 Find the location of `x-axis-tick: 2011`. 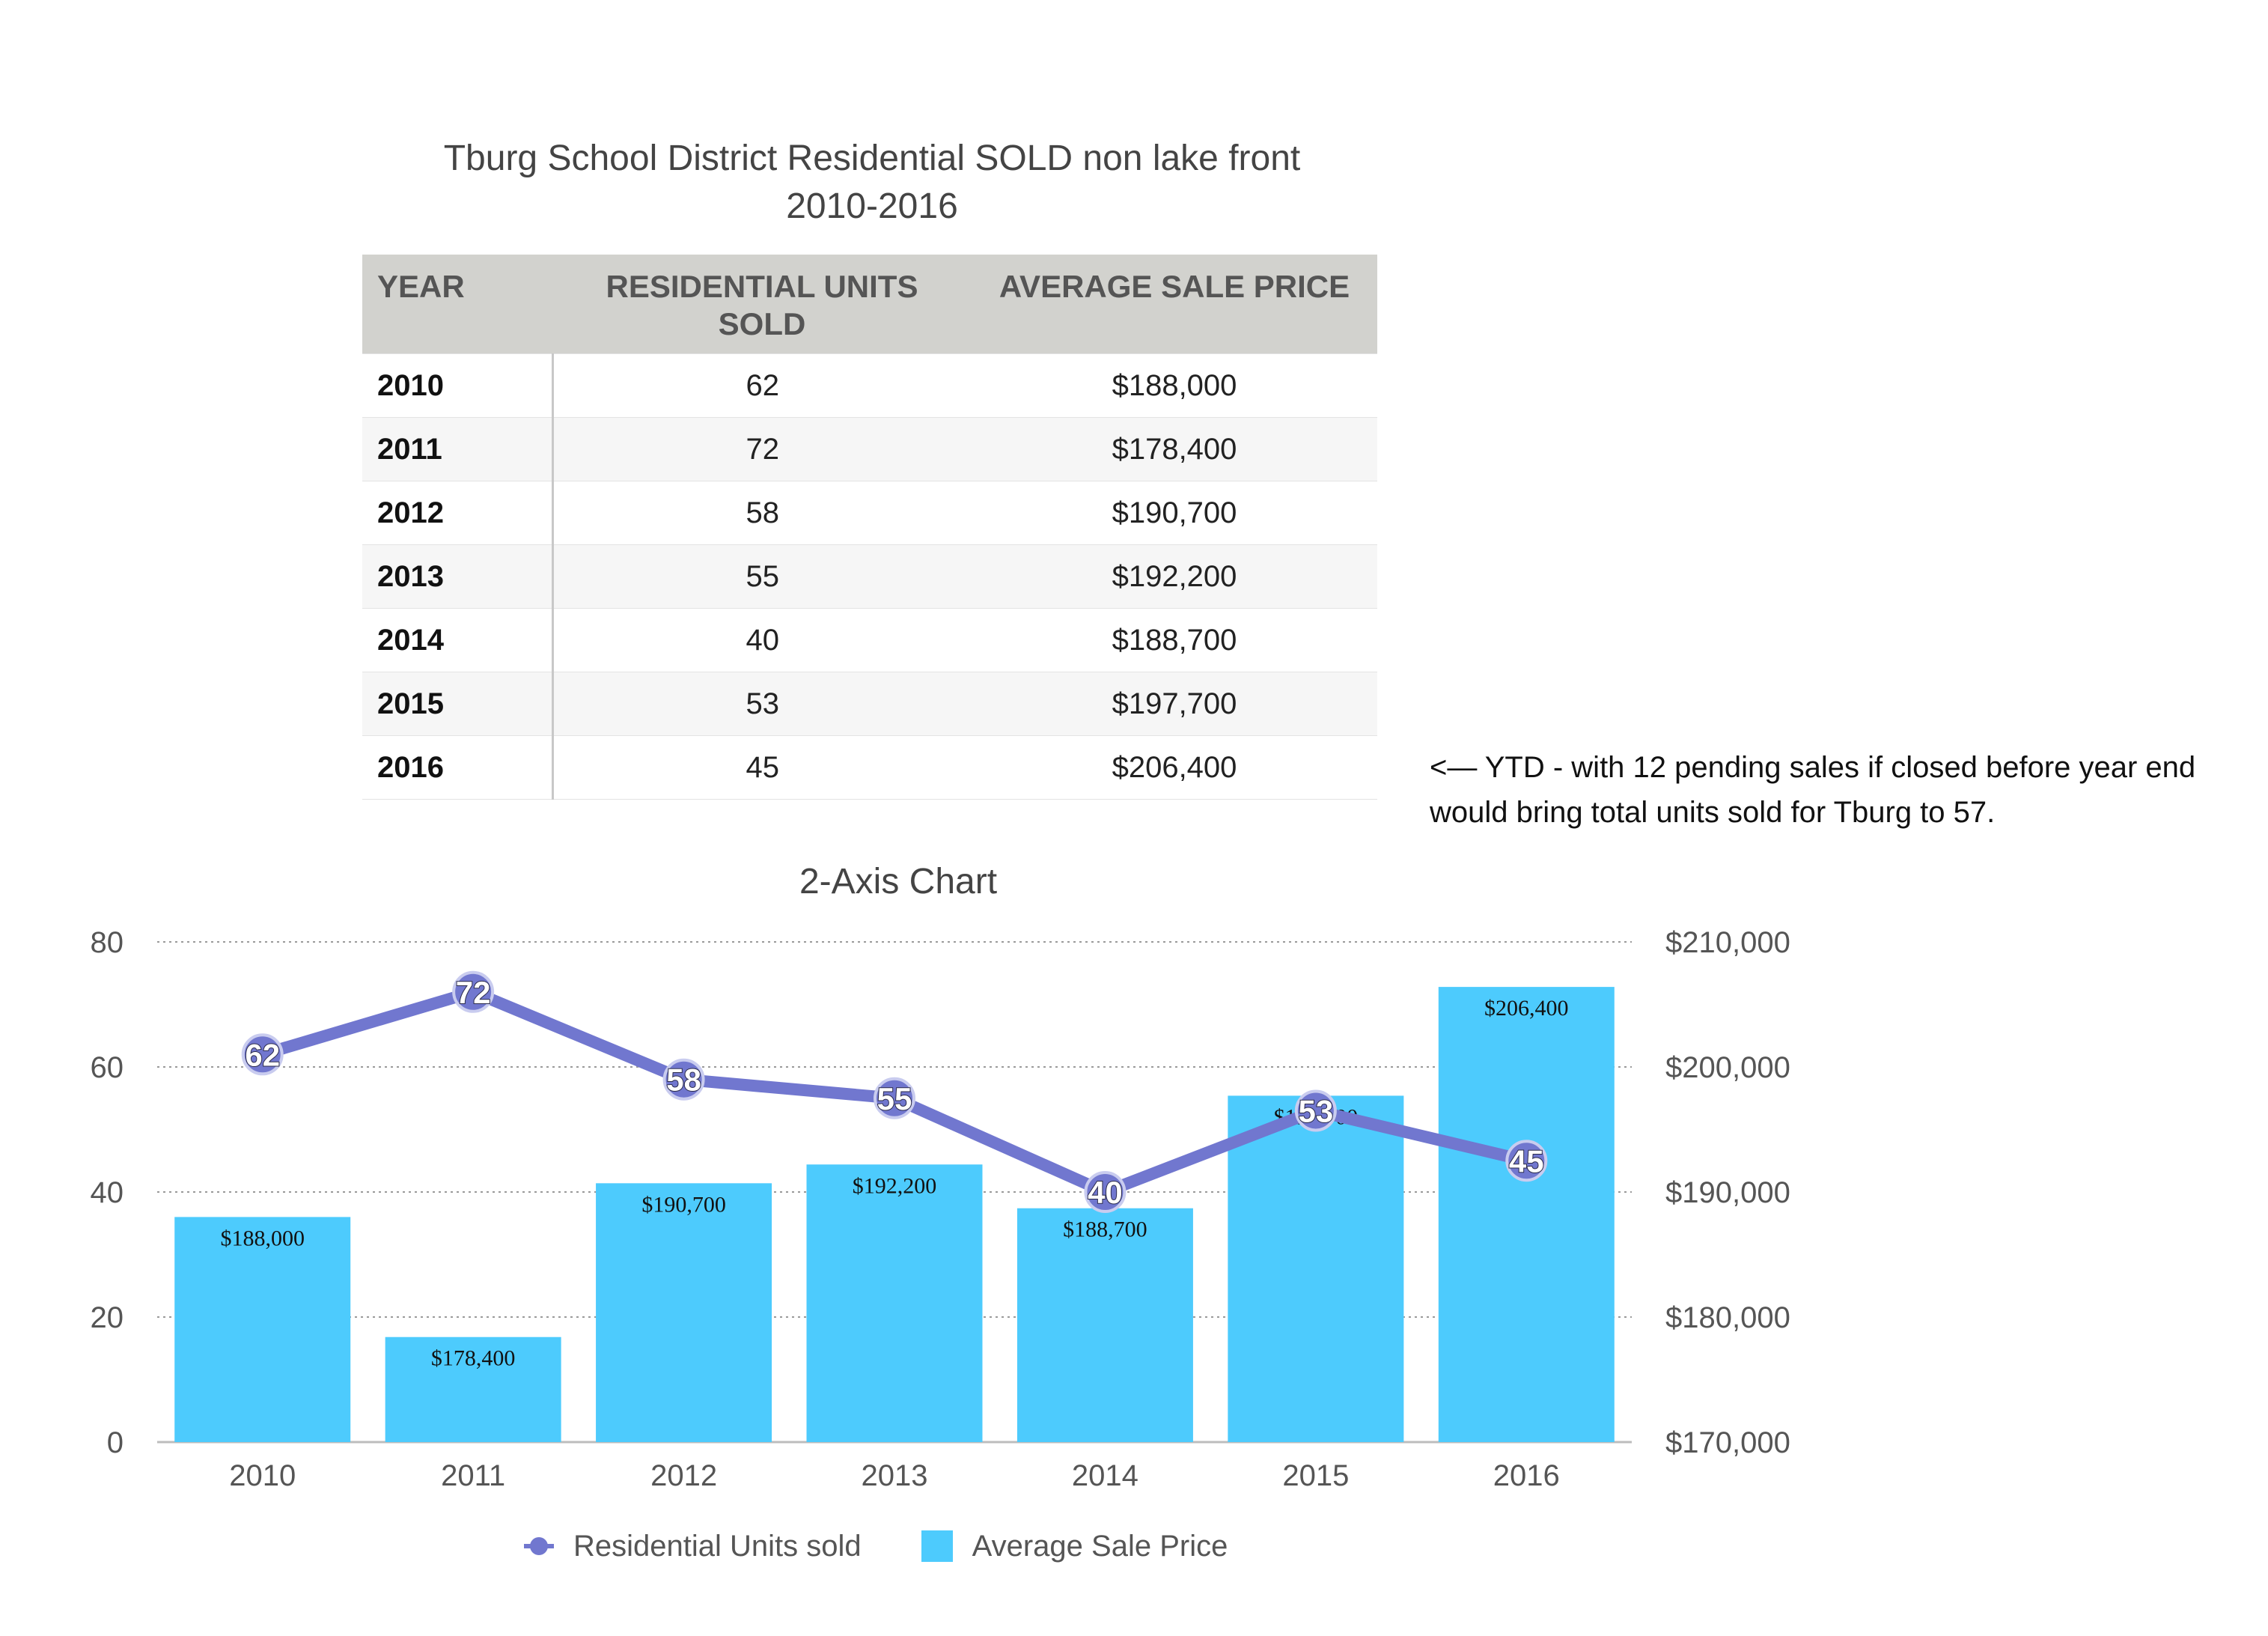

x-axis-tick: 2011 is located at coordinates (473, 1475).